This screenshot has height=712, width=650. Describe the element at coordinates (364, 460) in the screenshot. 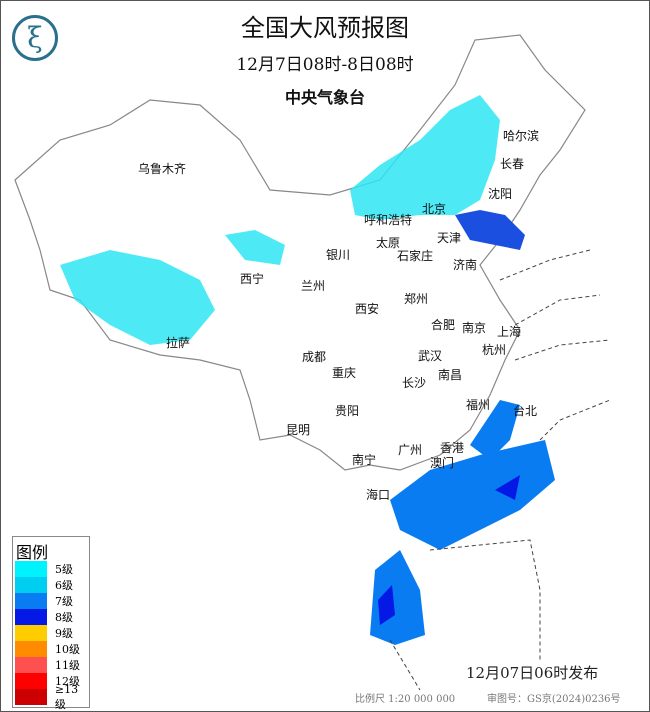

I see `city-label: 南宁` at that location.